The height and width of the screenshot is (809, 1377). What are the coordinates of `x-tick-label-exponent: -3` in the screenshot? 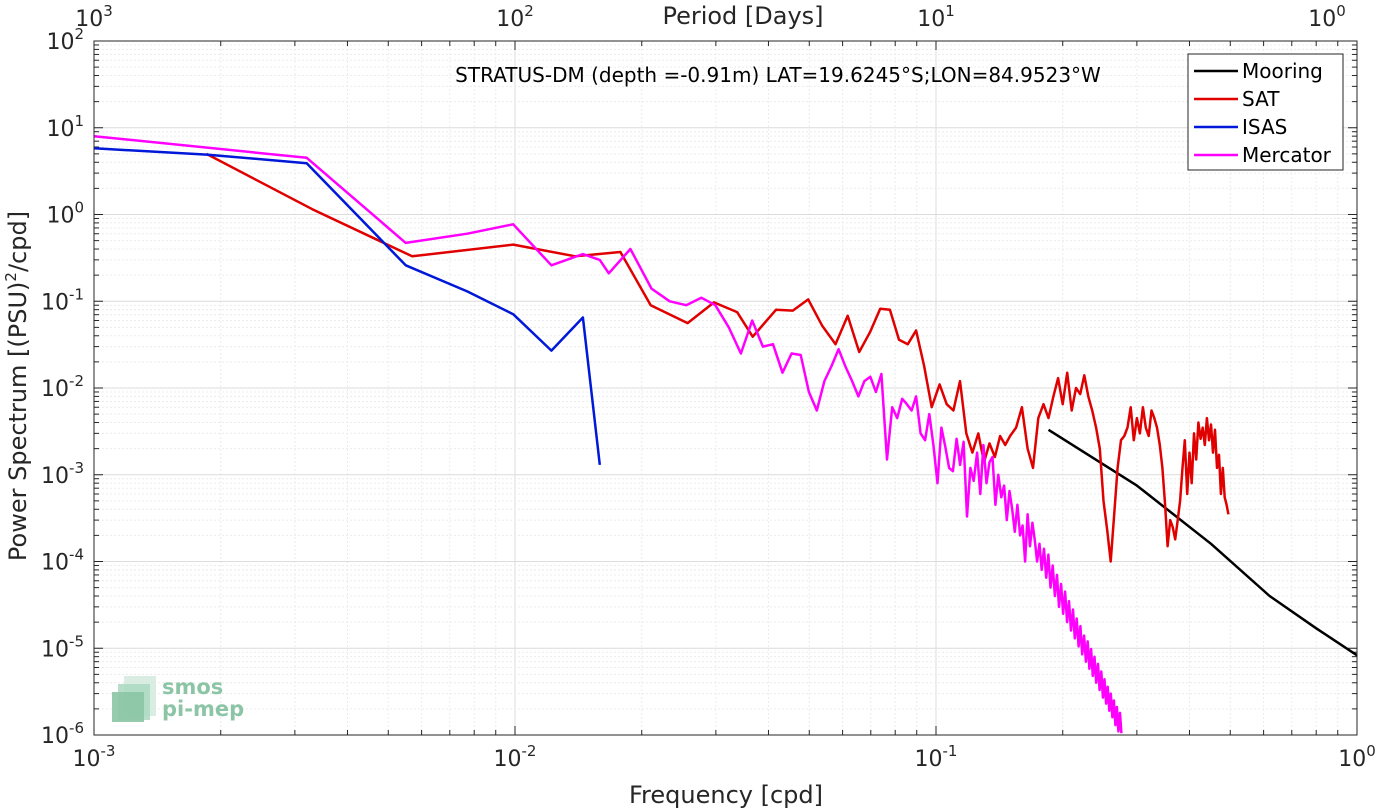 It's located at (108, 751).